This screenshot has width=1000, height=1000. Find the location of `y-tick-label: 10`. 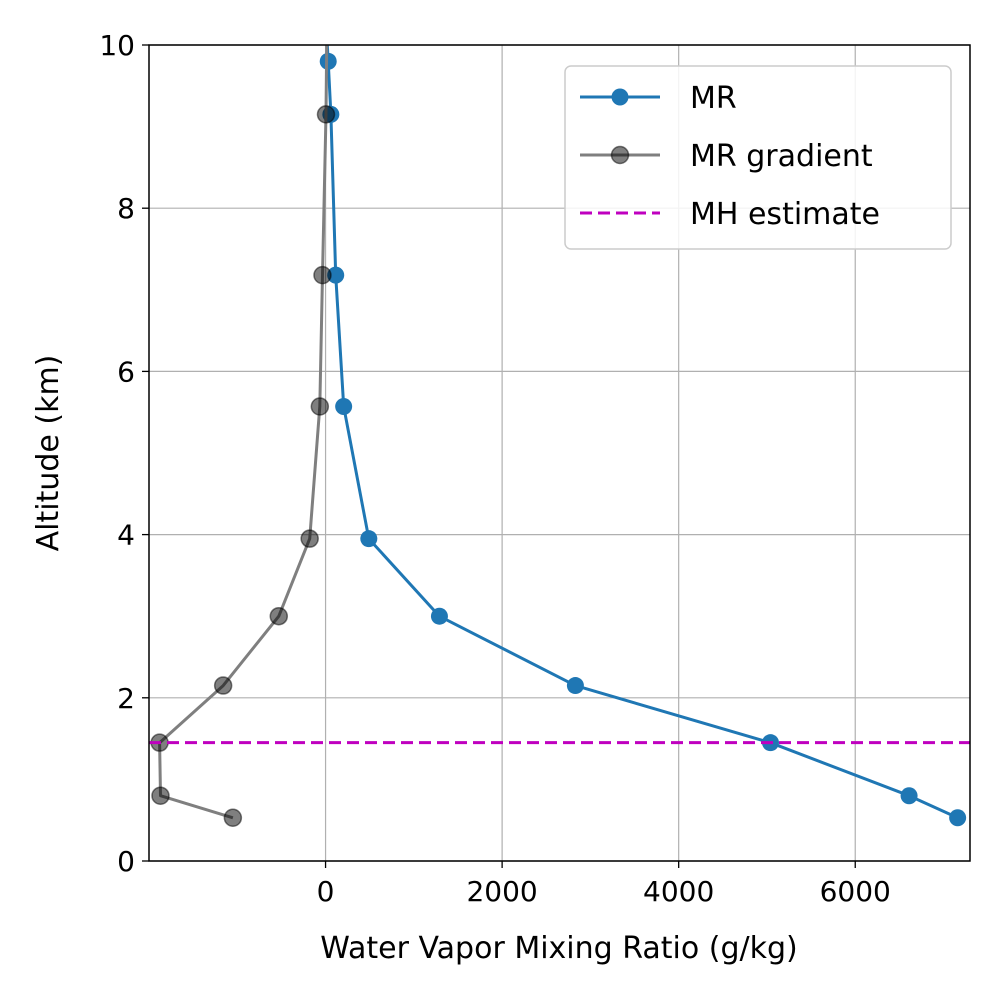

y-tick-label: 10 is located at coordinates (117, 45).